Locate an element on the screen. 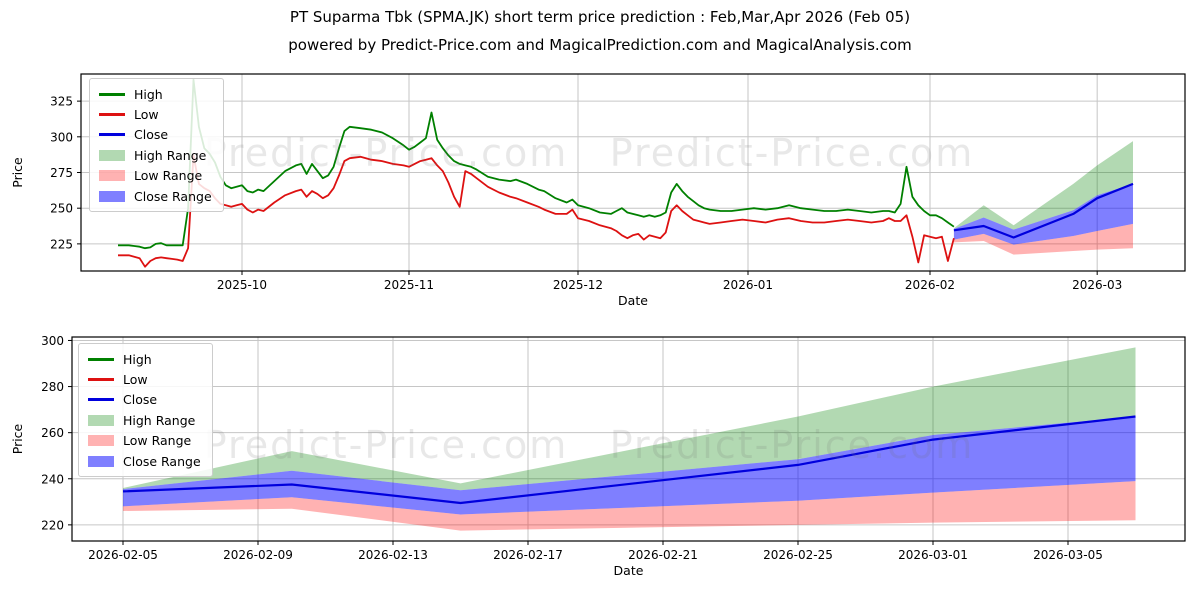  top-chart-low-line is located at coordinates (536, 211).